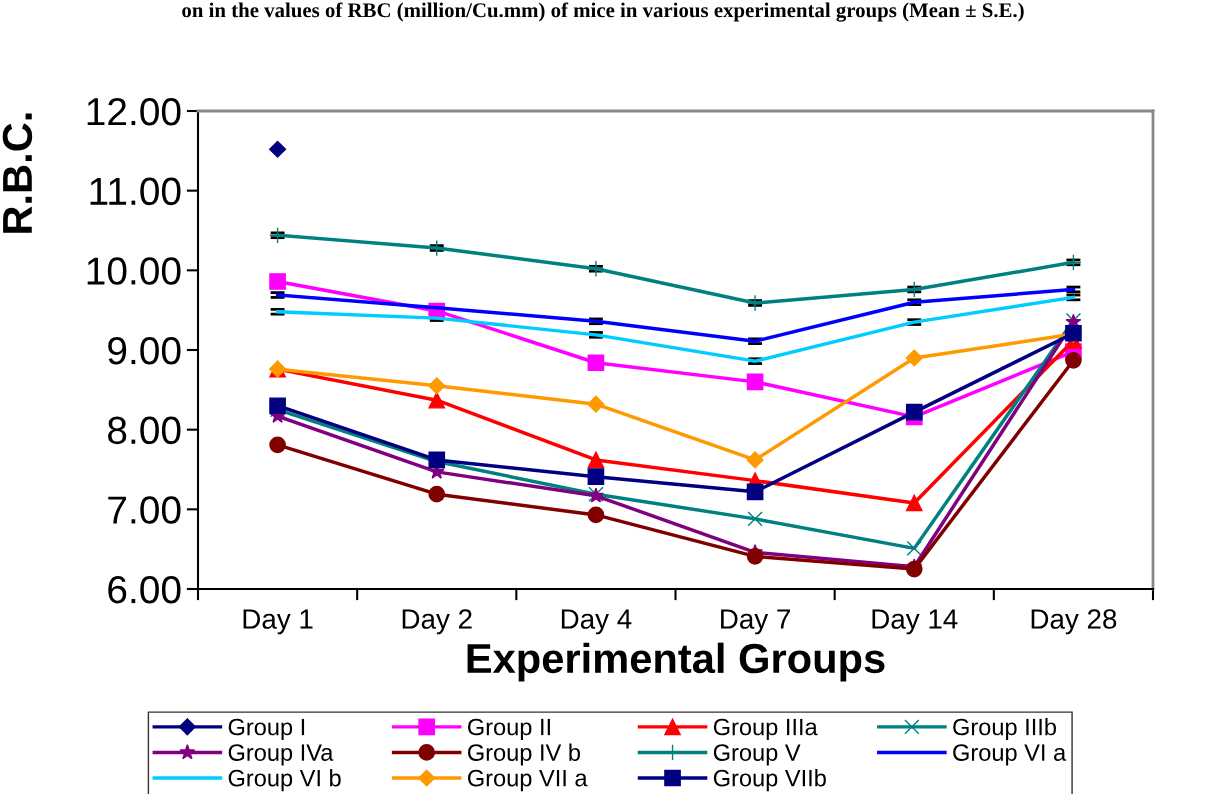  I want to click on x-tick-label: Day 7, so click(755, 622).